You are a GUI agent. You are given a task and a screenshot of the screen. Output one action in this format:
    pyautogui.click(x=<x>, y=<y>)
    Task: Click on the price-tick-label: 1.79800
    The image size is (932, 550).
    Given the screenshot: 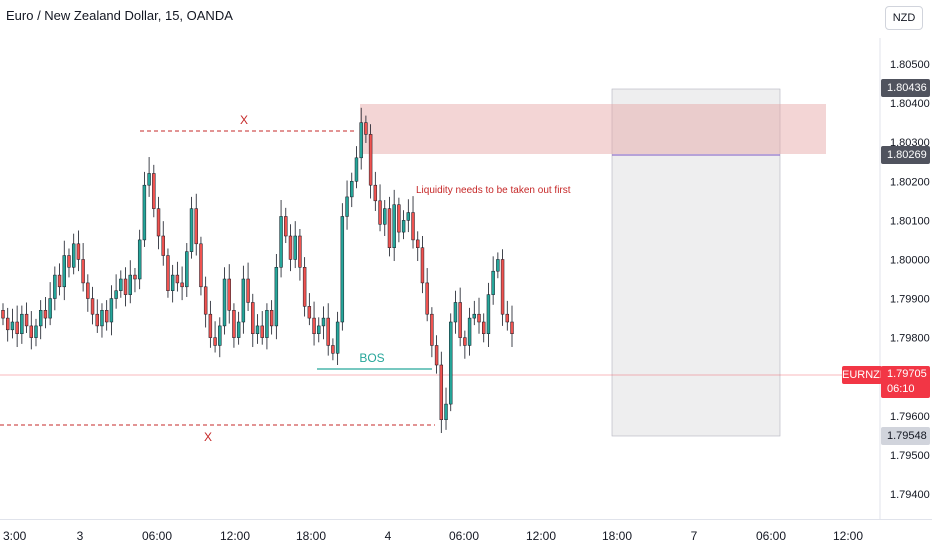 What is the action you would take?
    pyautogui.click(x=910, y=339)
    